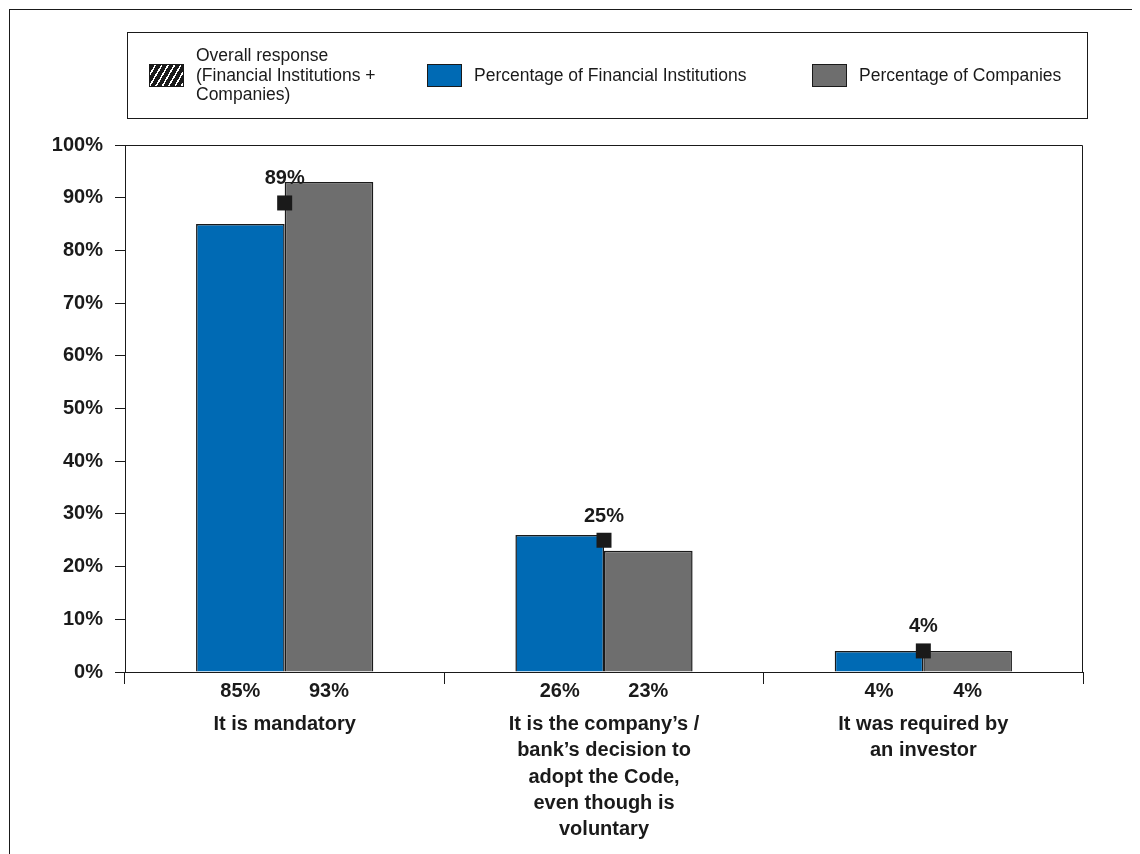  I want to click on y-tick-label: 80%, so click(83, 248).